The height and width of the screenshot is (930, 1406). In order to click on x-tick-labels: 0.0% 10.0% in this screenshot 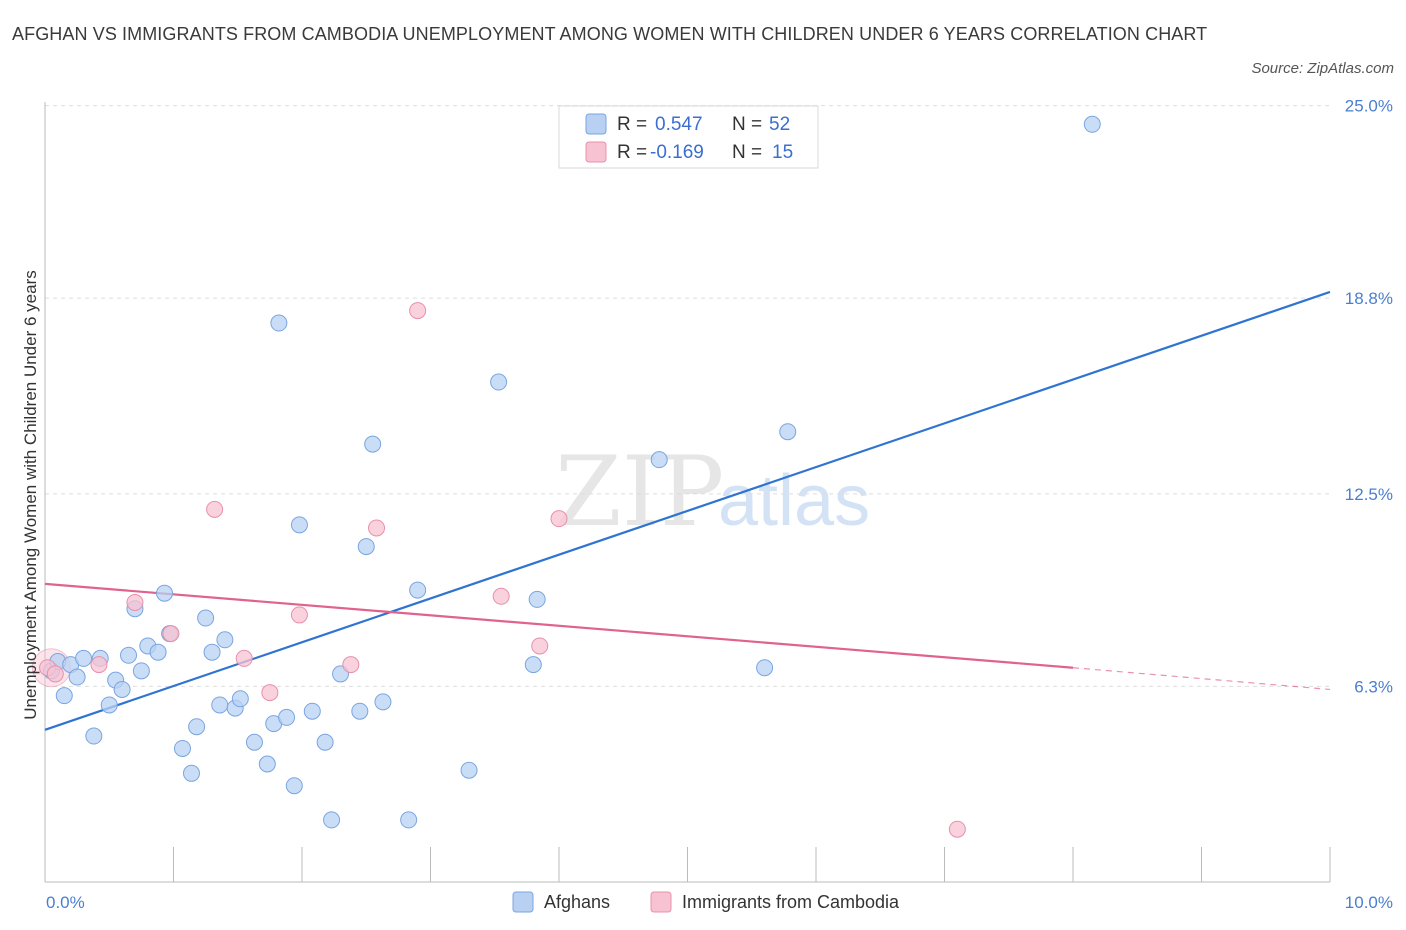, I will do `click(719, 902)`.